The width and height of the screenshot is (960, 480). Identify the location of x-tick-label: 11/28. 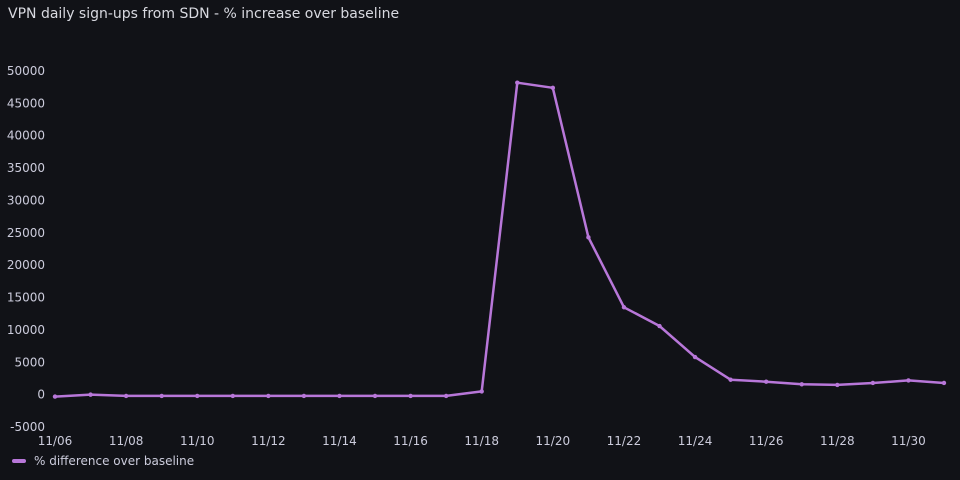
(837, 441).